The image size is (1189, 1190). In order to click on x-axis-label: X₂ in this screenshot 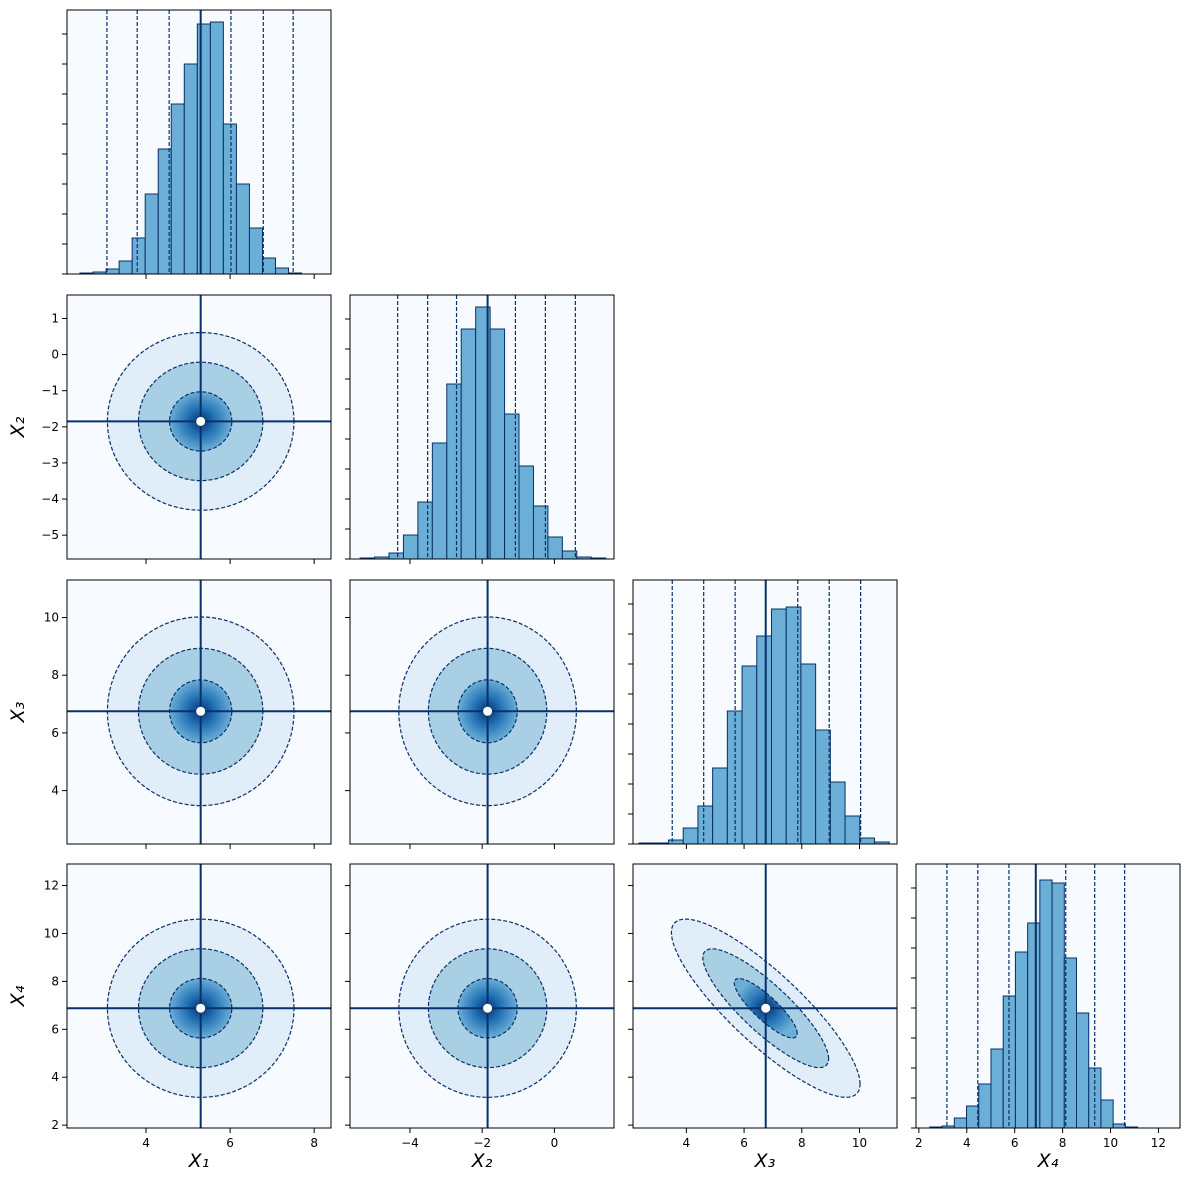, I will do `click(482, 1161)`.